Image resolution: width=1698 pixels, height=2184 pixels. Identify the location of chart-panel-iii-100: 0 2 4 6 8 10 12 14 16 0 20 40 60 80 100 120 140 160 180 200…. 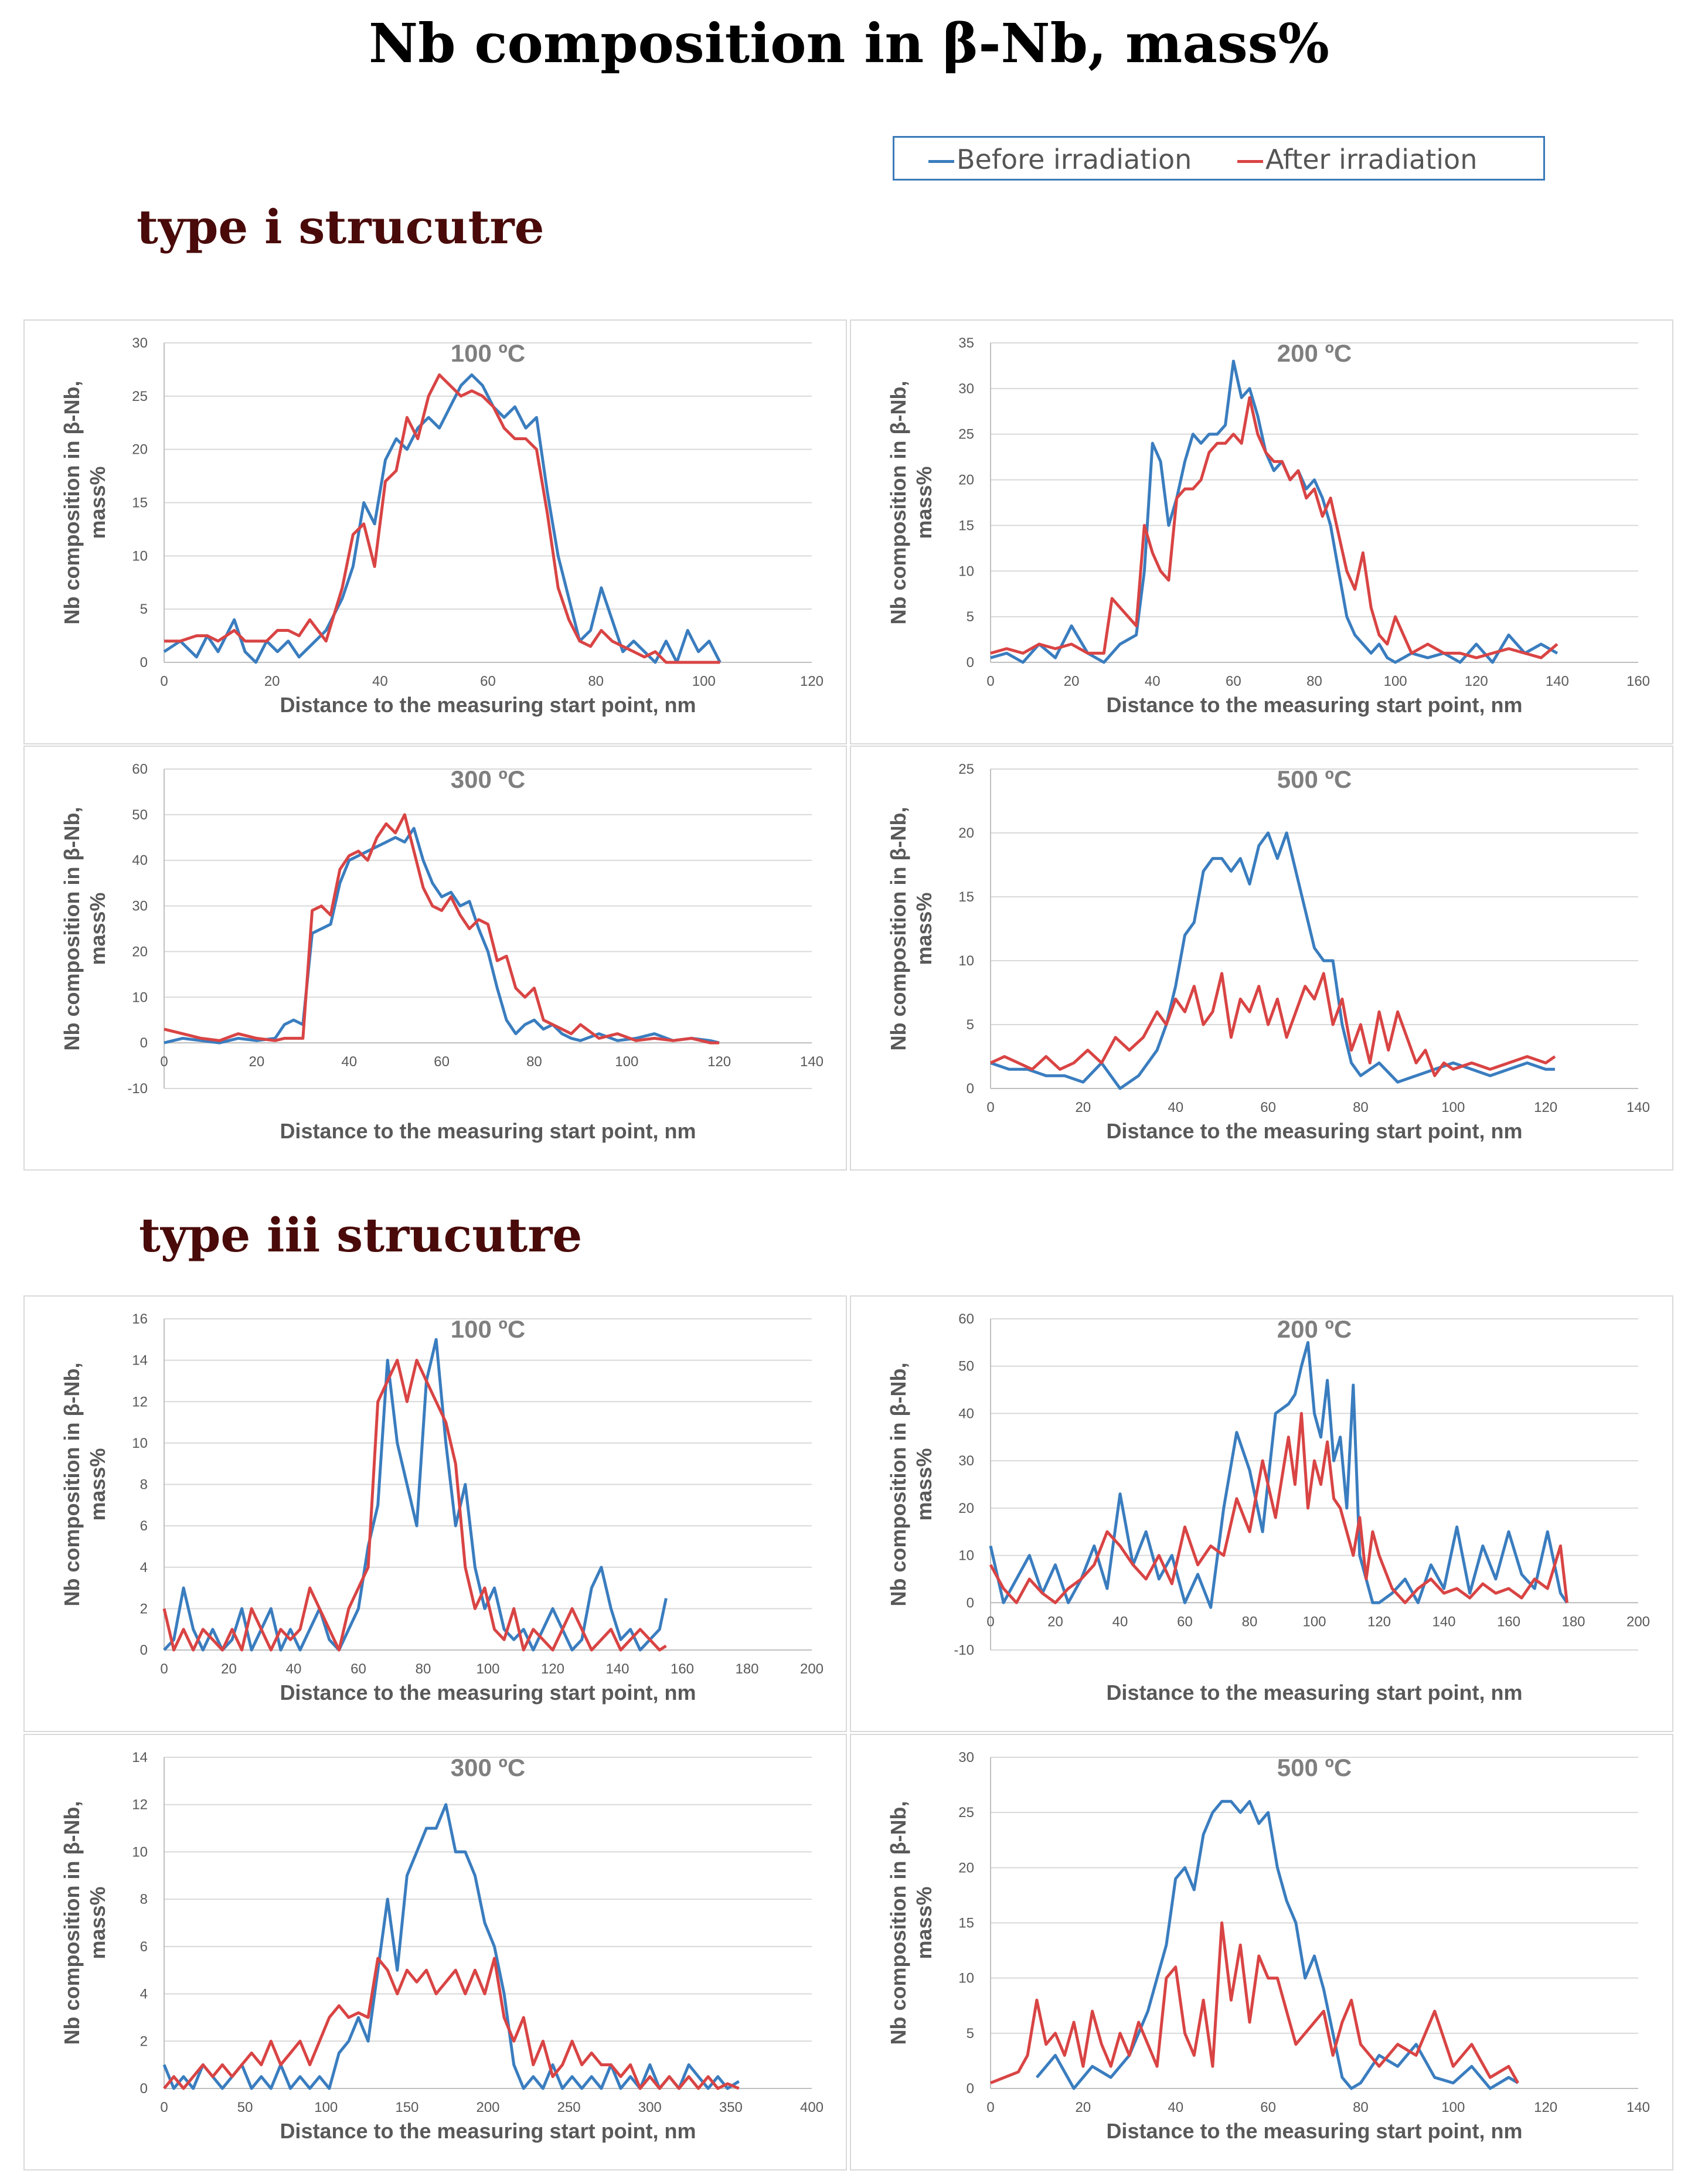
(435, 1515).